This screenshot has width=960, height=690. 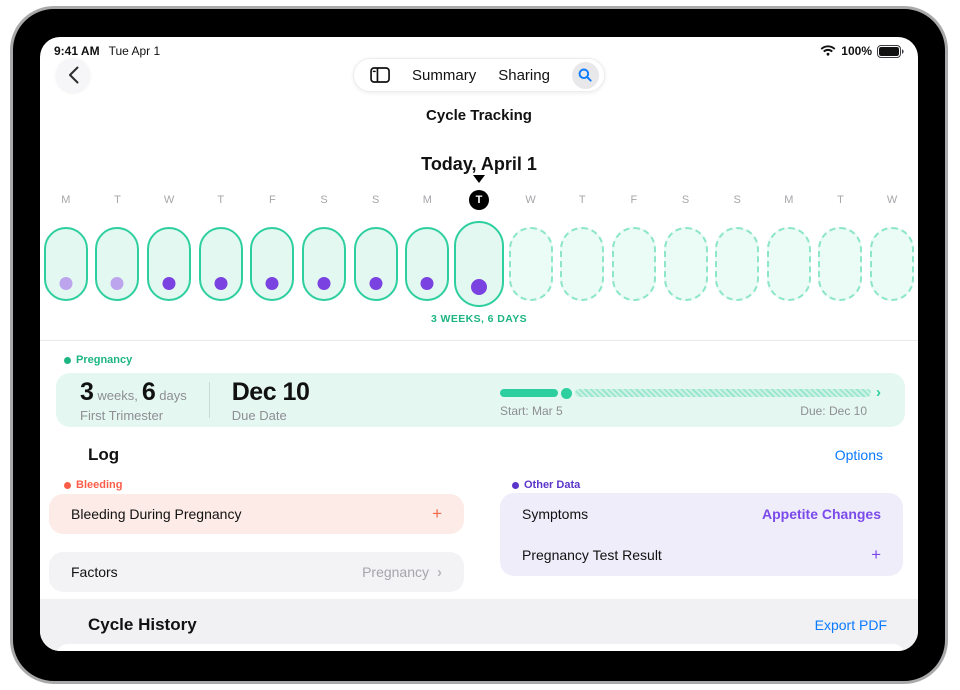 I want to click on today-pointer-icon, so click(x=478, y=179).